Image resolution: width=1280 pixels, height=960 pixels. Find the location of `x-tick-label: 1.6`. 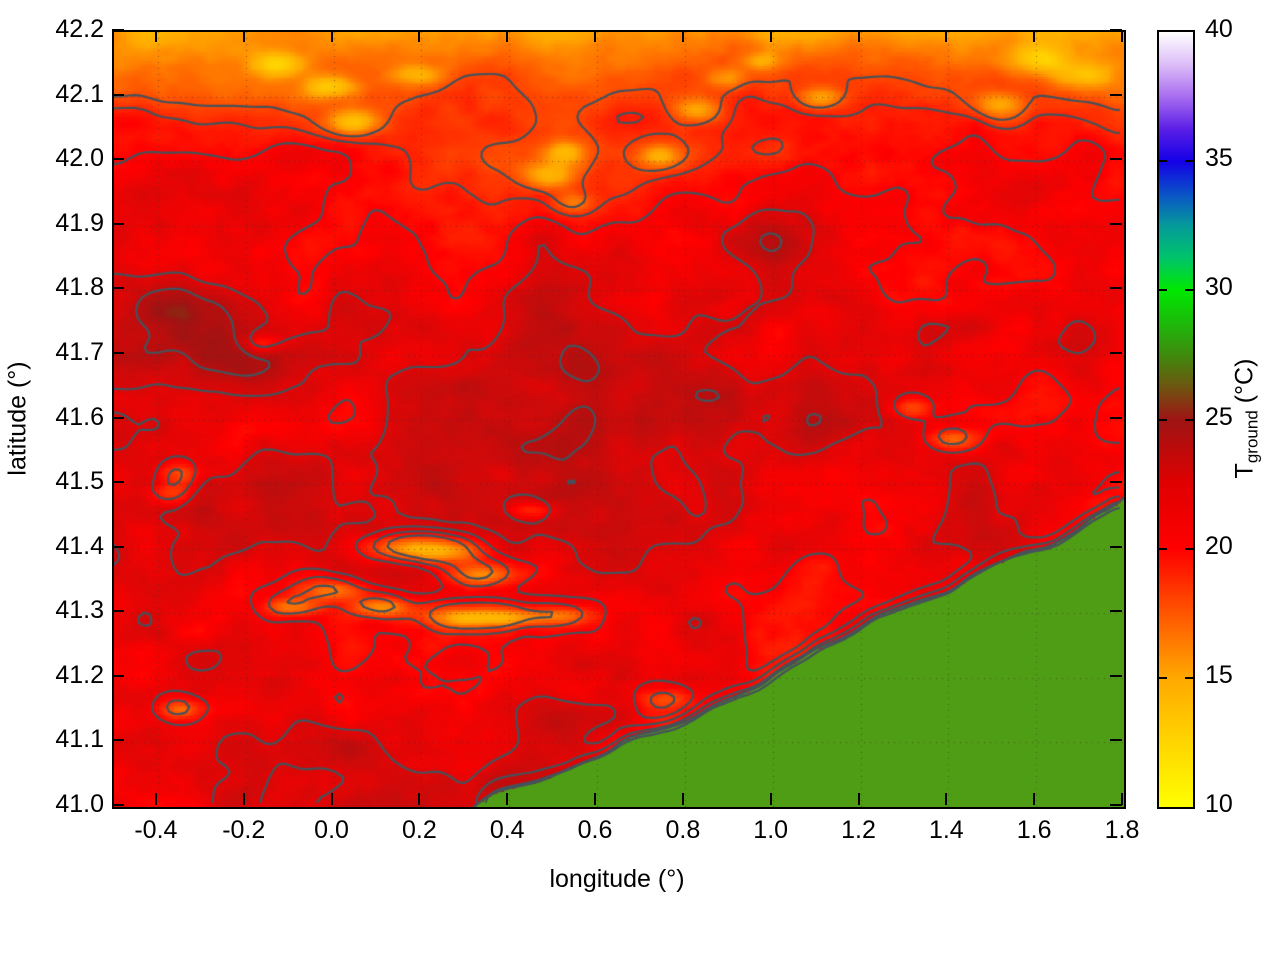

x-tick-label: 1.6 is located at coordinates (1034, 830).